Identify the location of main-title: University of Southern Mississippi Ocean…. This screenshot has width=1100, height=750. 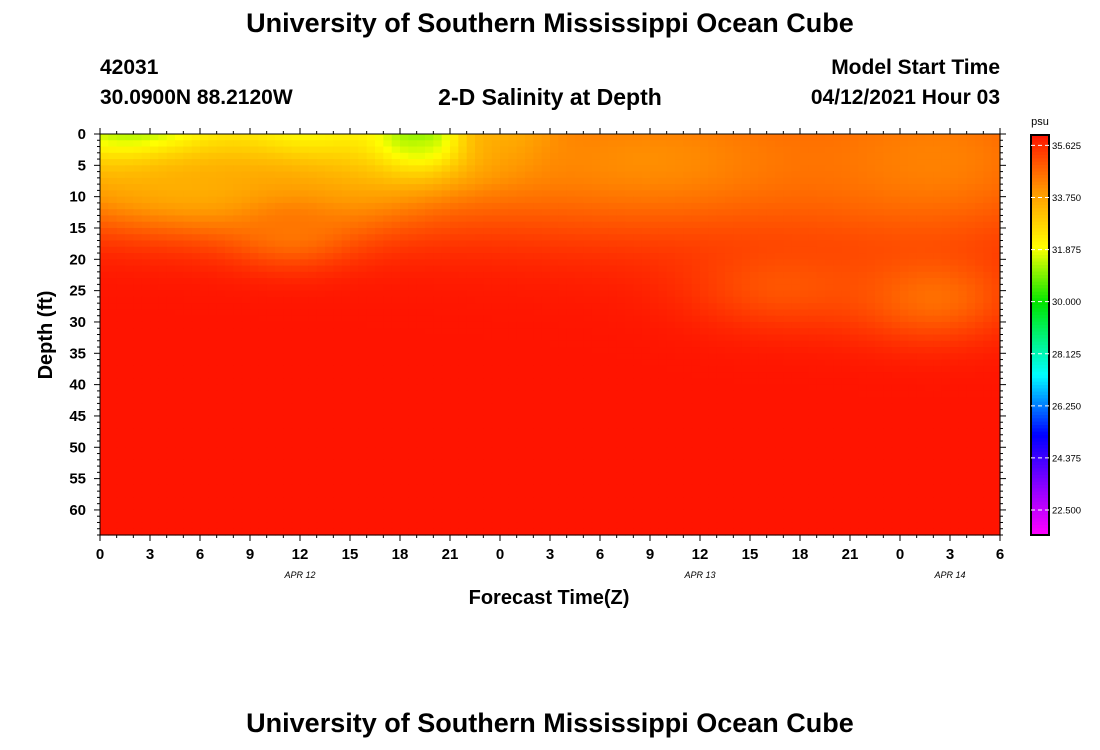
(550, 23).